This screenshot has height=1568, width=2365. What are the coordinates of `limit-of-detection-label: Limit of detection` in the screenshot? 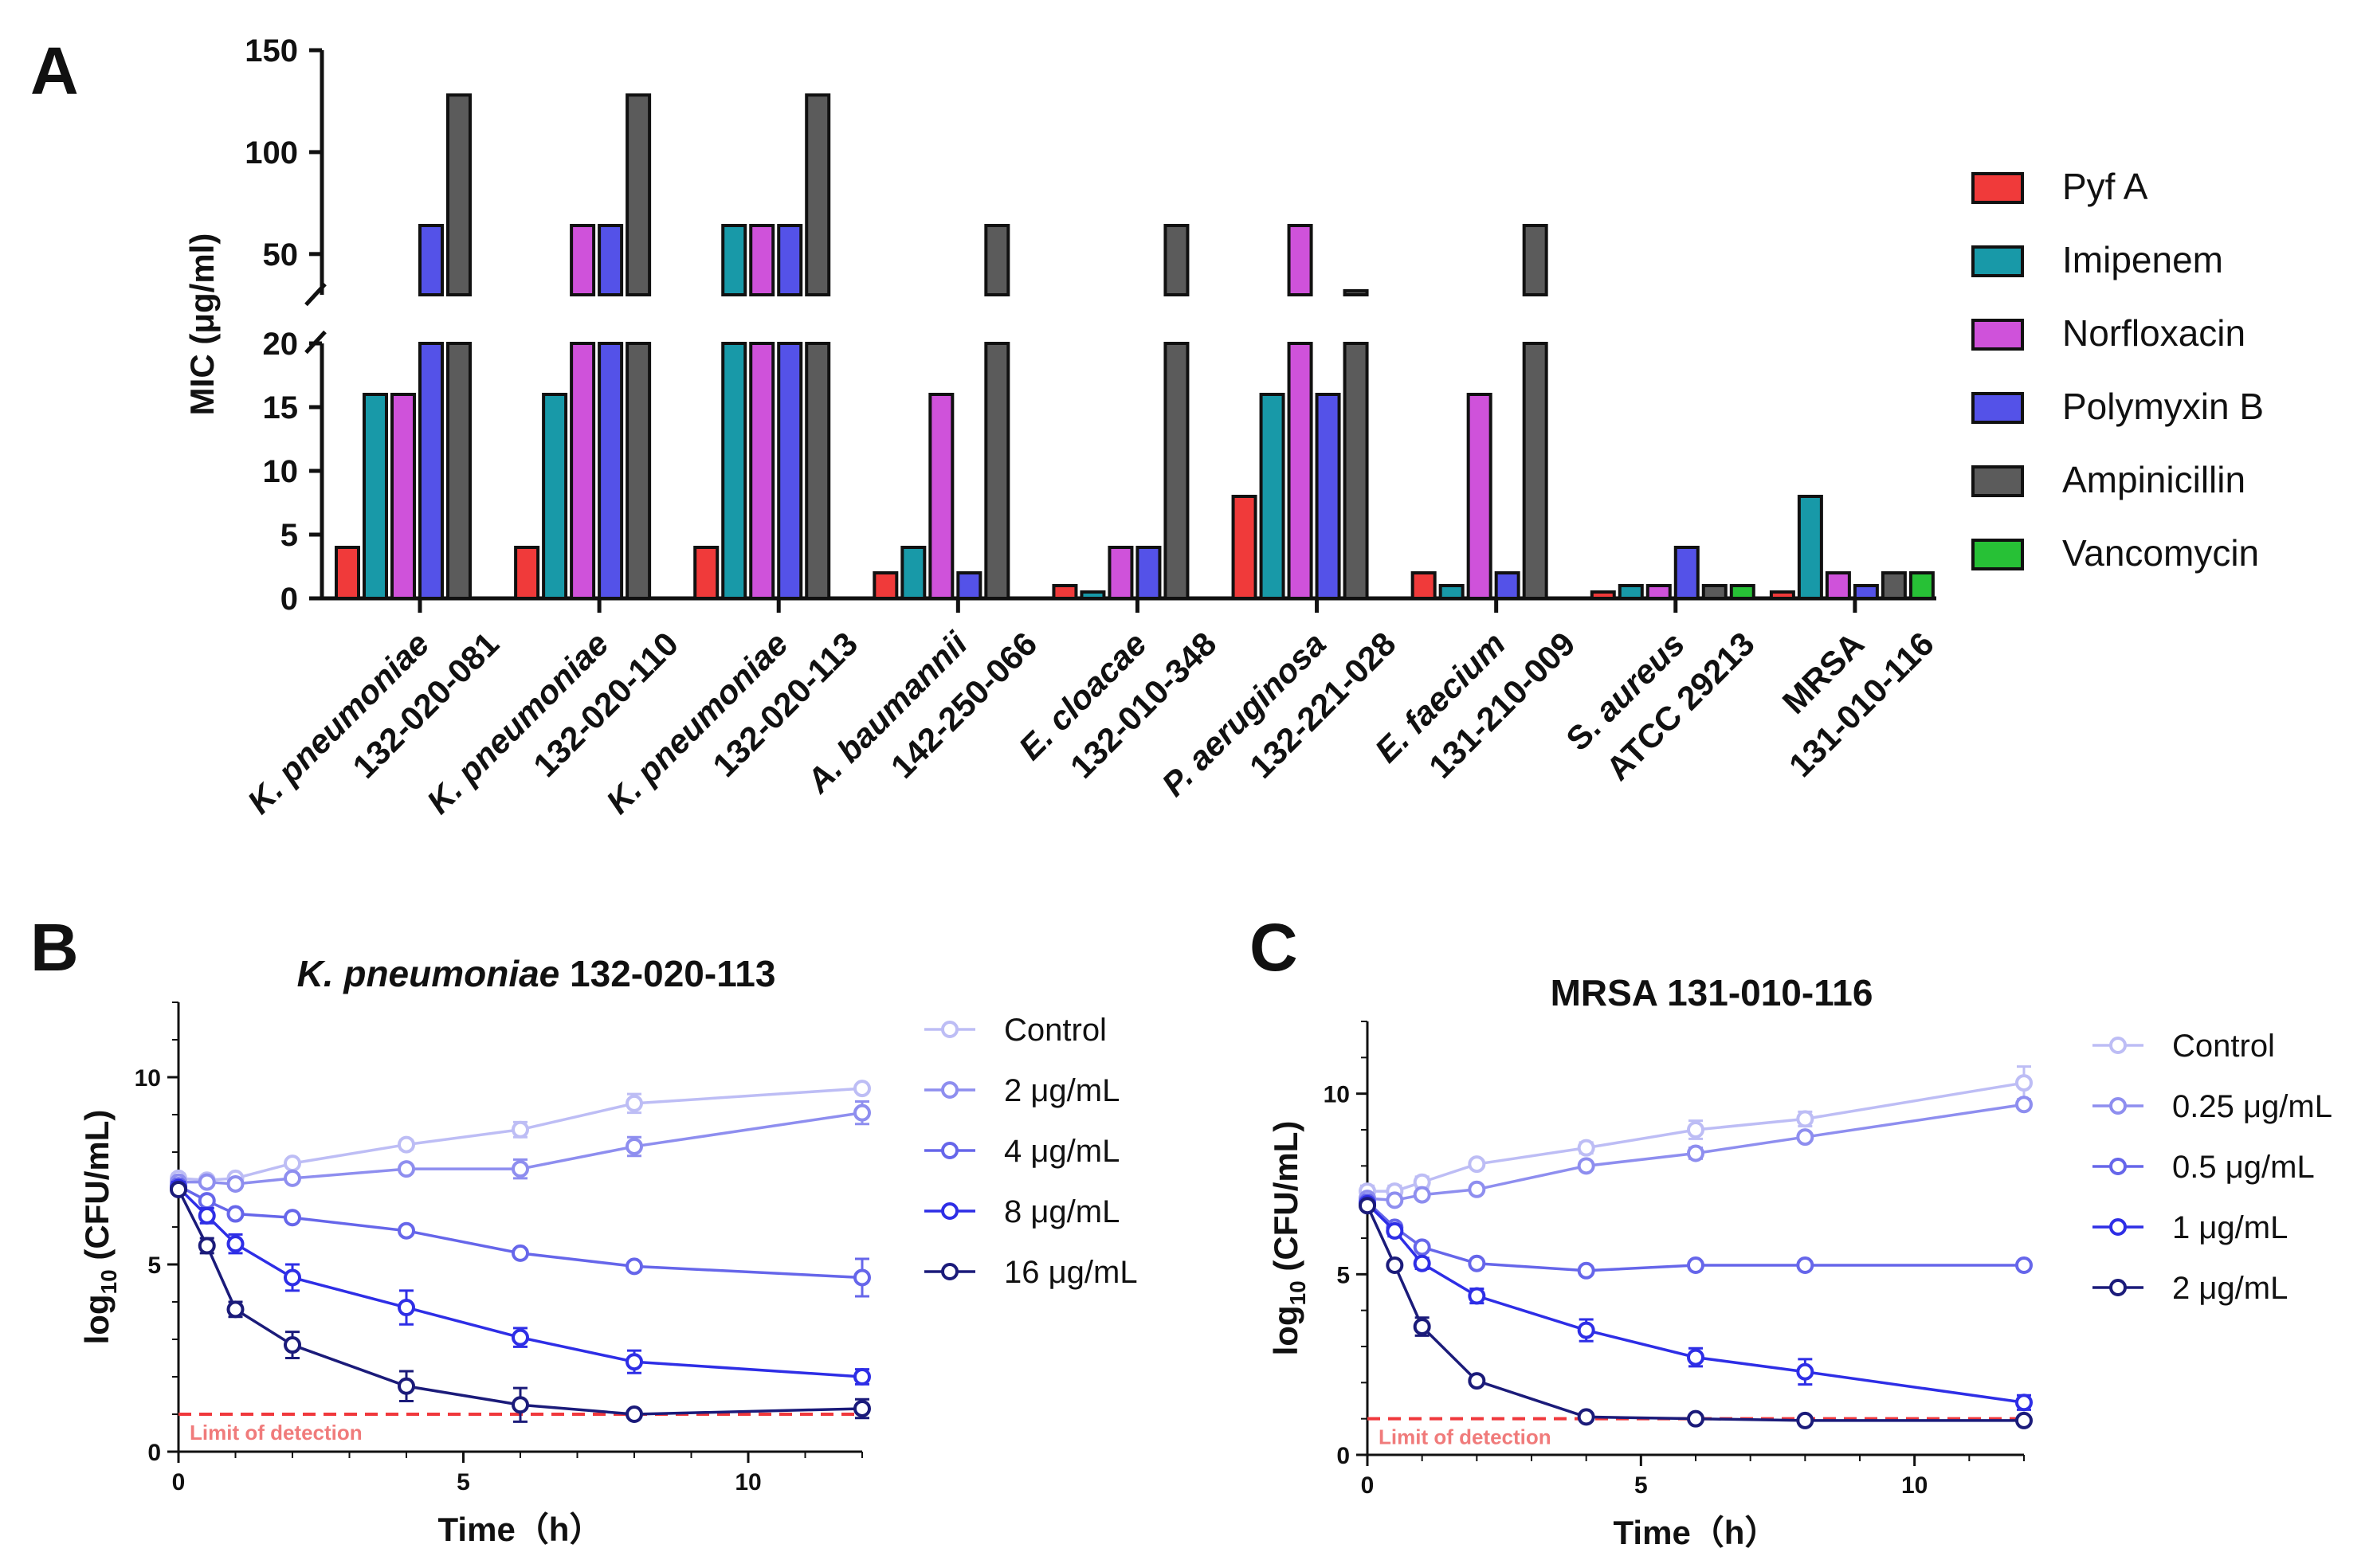 It's located at (1465, 1437).